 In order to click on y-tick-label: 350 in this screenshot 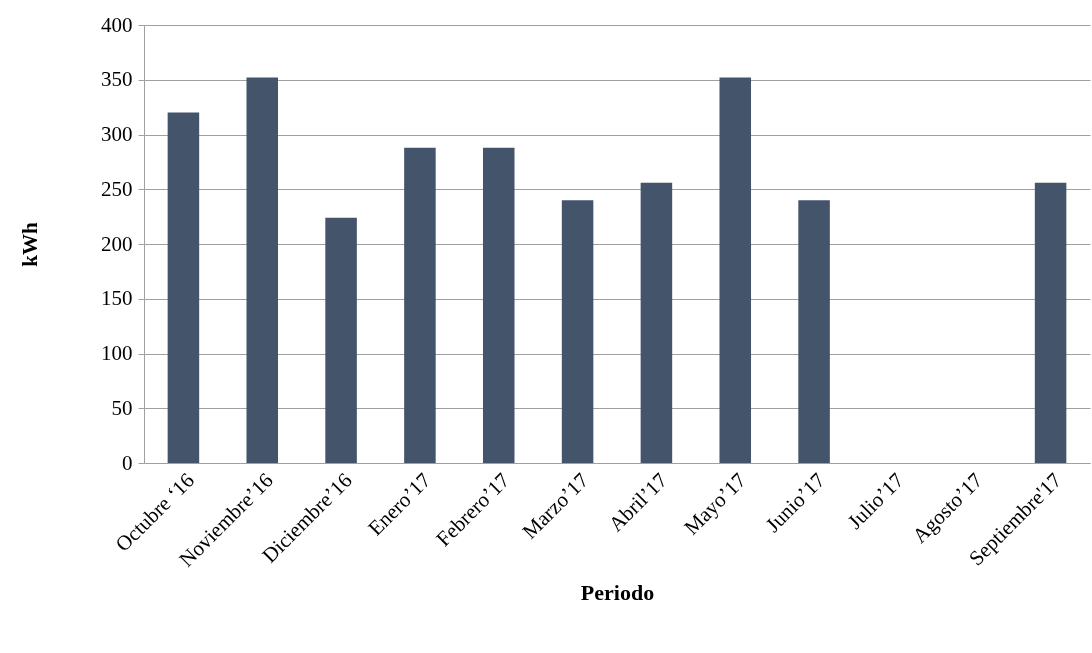, I will do `click(117, 79)`.